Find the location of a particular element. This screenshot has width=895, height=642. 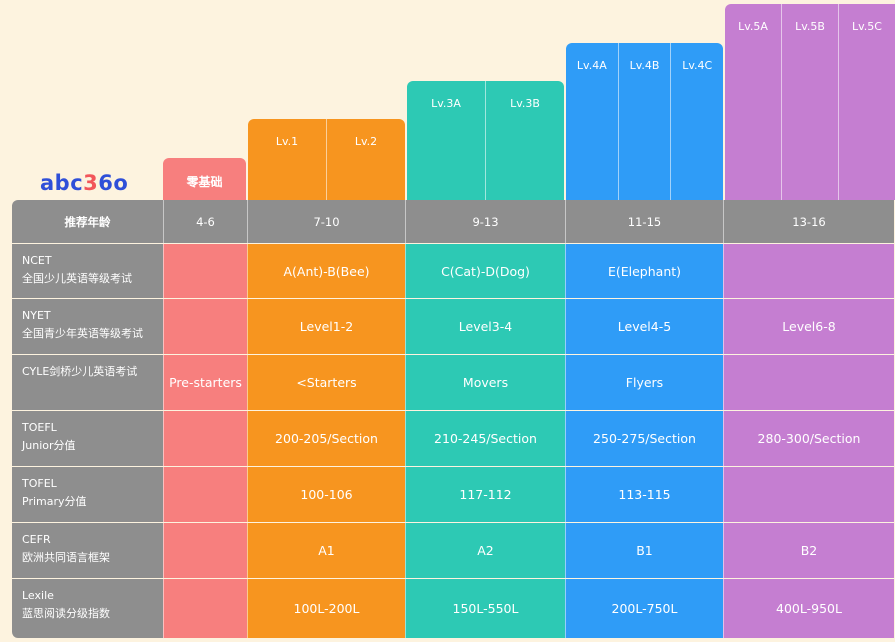

row-label: CEFR 欧洲共同语言框架 is located at coordinates (87, 550).